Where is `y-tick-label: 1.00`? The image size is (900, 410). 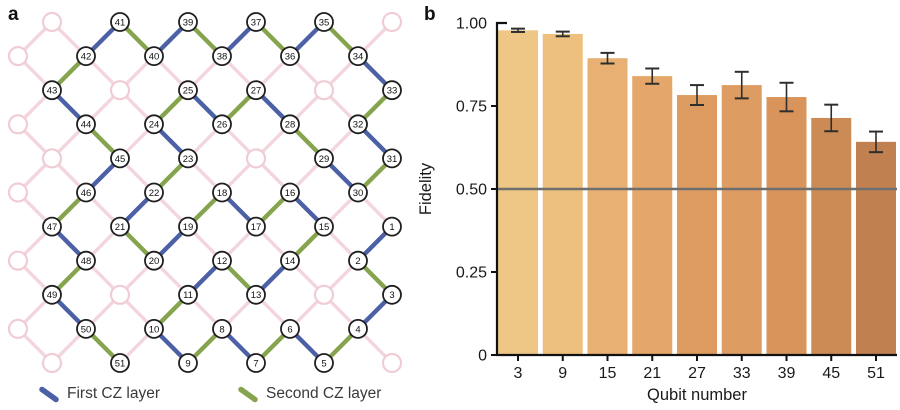 y-tick-label: 1.00 is located at coordinates (471, 24).